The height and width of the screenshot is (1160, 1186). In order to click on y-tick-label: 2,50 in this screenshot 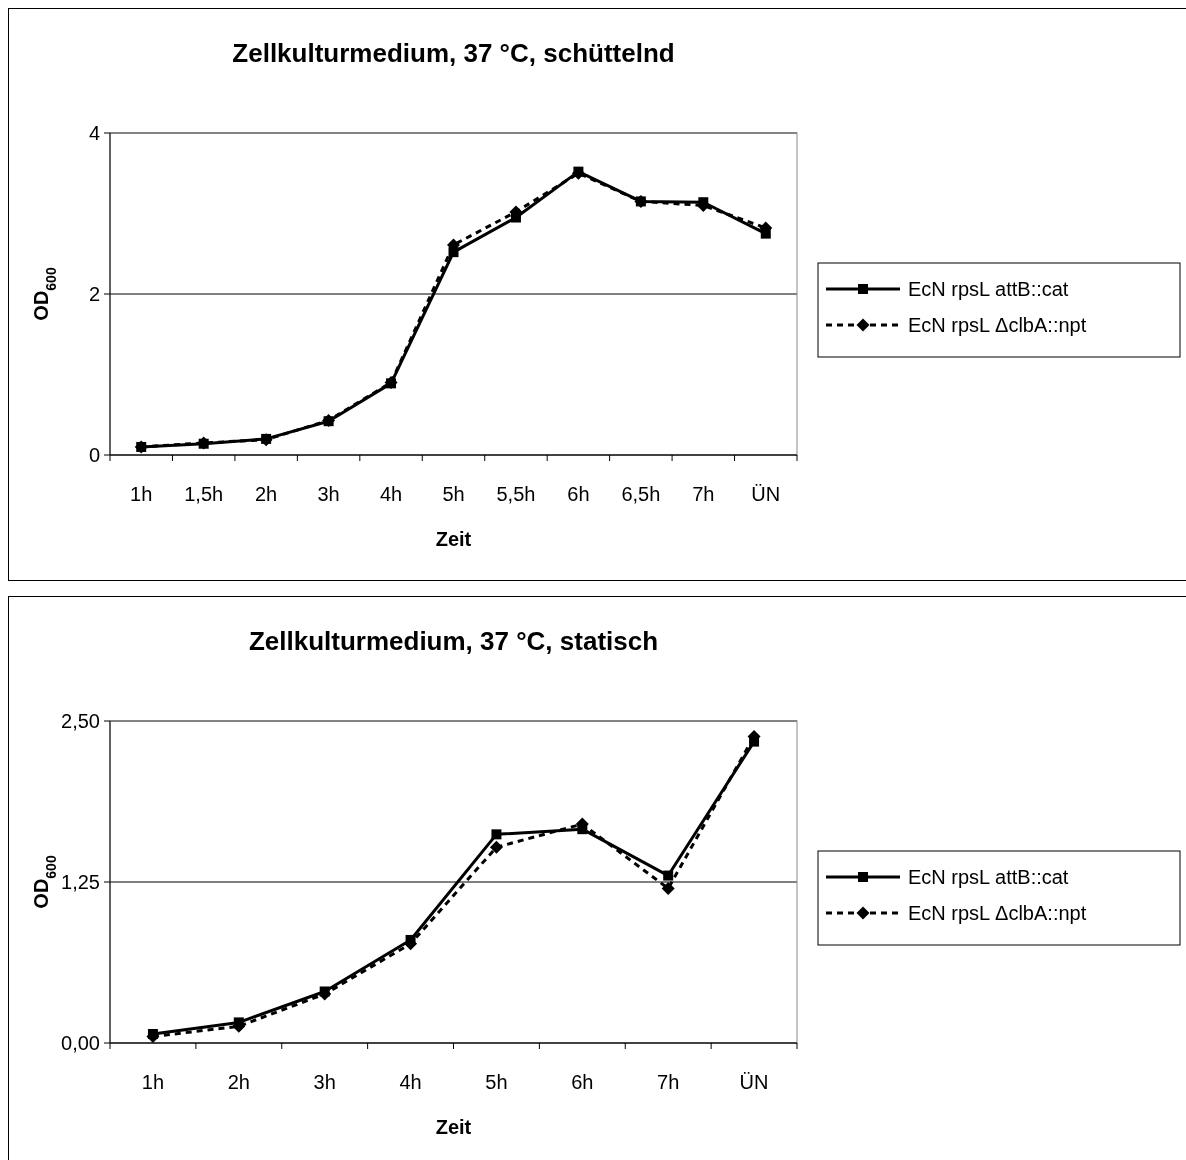, I will do `click(80, 721)`.